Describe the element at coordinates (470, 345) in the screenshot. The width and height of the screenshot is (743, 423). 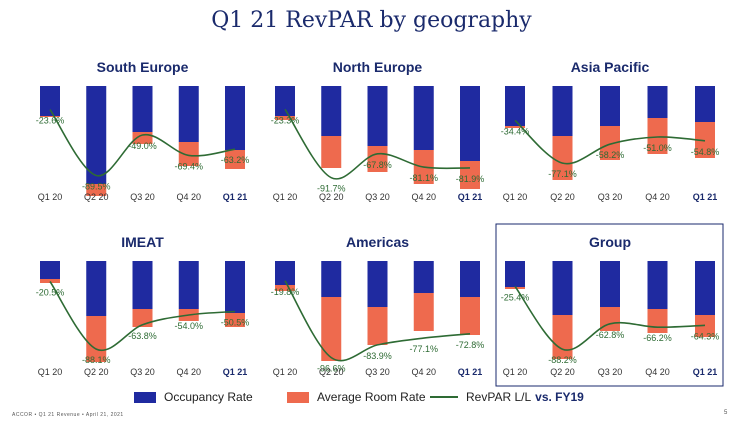
I see `revpar-label: -72.8%` at that location.